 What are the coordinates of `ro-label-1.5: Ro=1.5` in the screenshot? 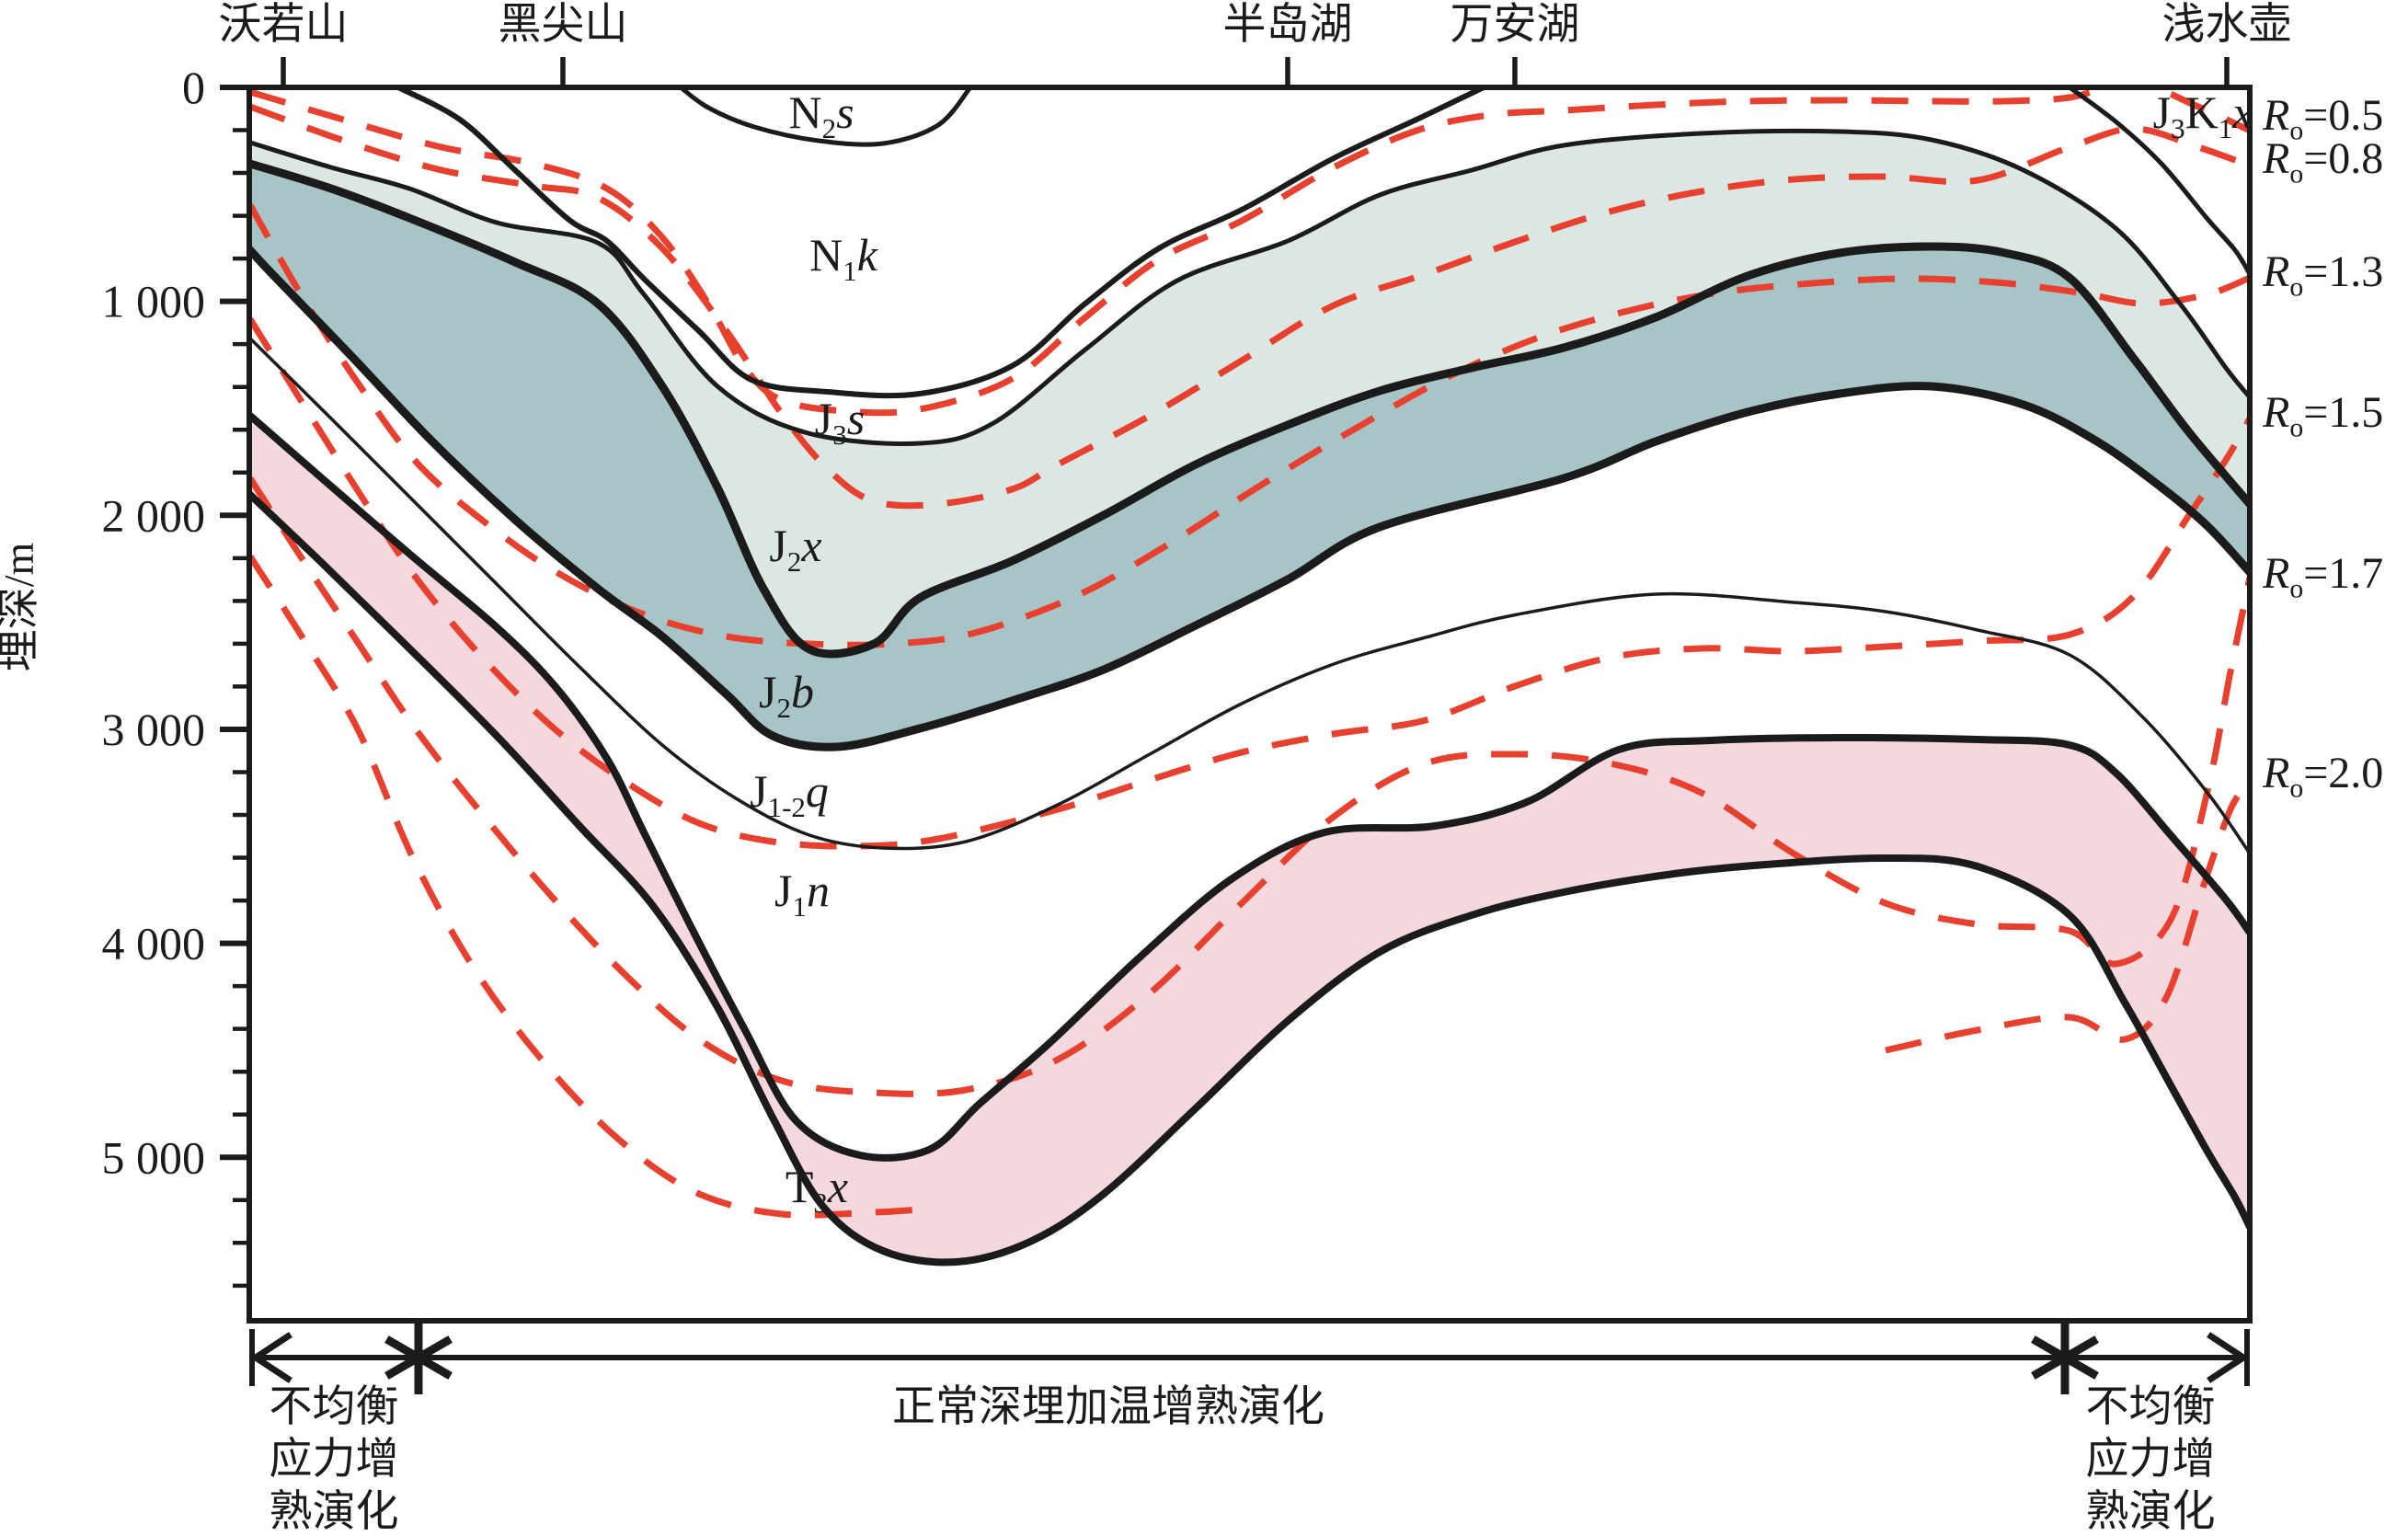 It's located at (2322, 415).